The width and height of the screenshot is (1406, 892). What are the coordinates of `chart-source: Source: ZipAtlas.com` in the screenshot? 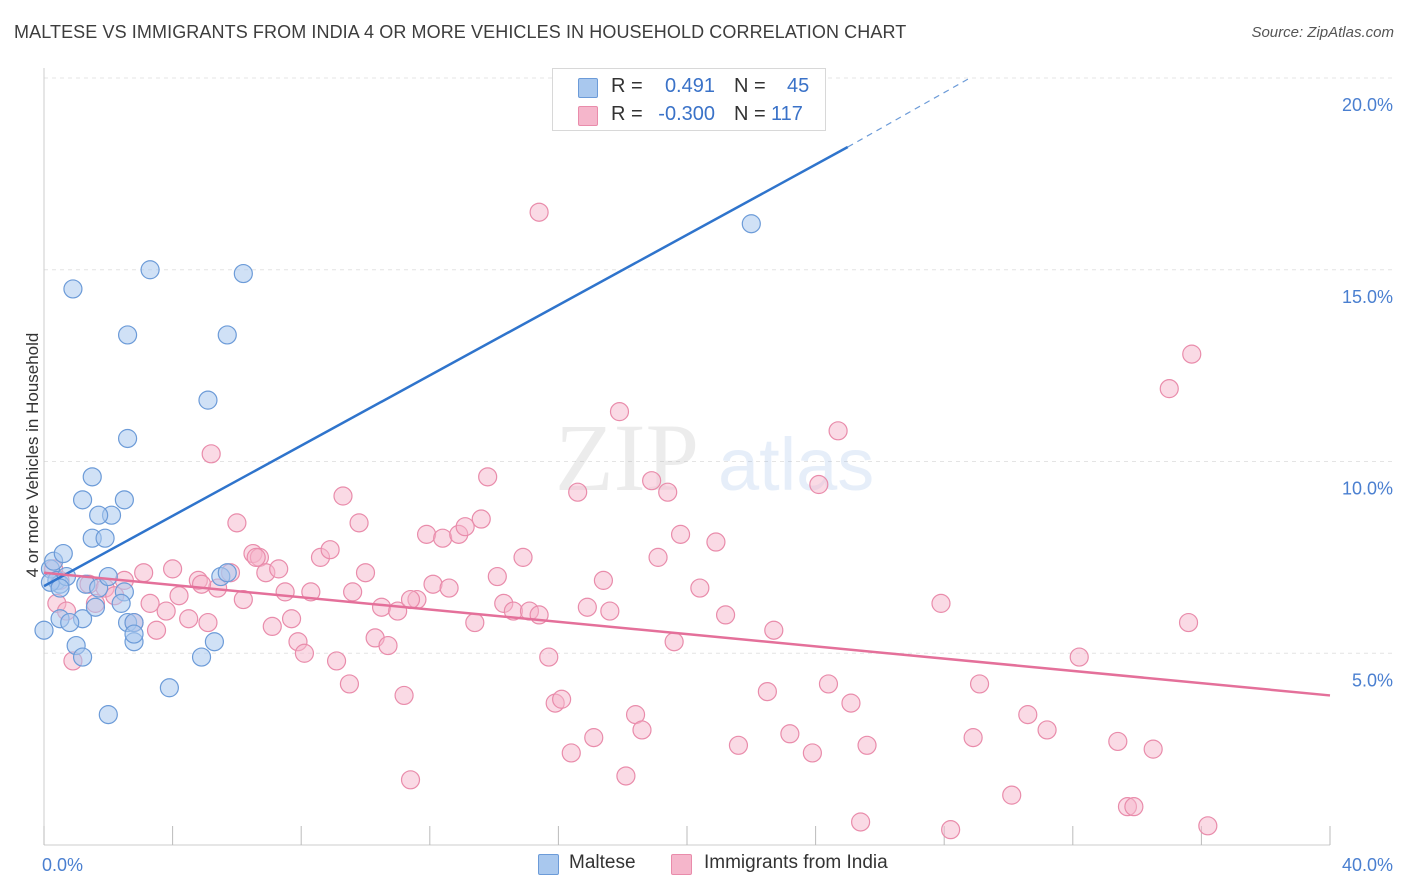 It's located at (1322, 32).